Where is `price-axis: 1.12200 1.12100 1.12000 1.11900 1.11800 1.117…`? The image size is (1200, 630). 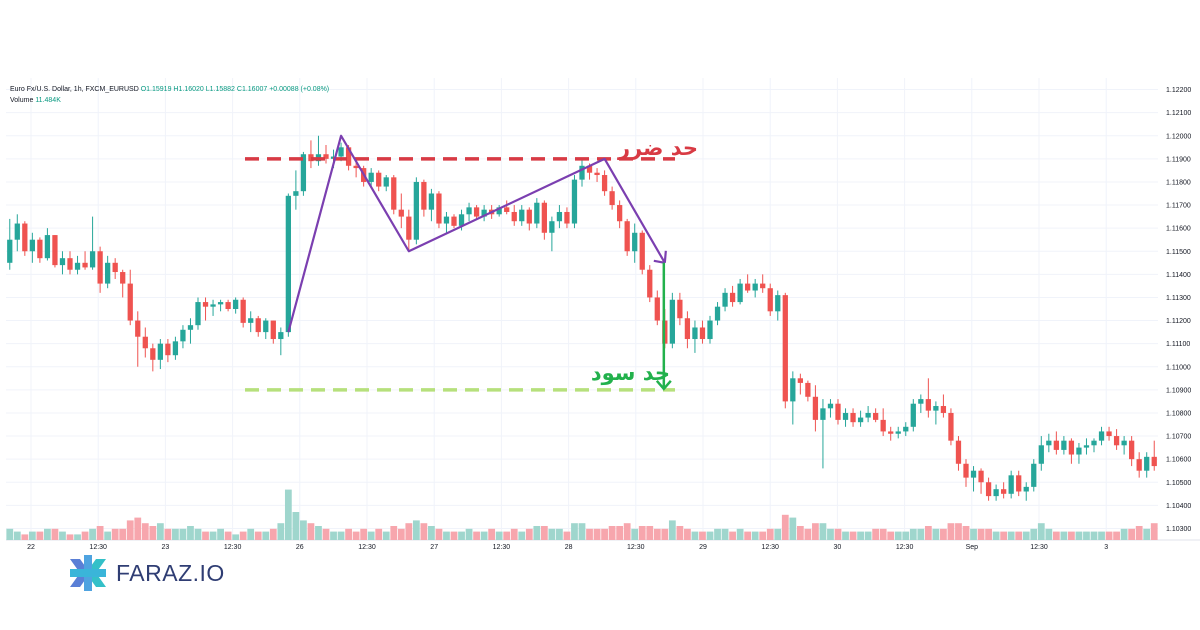 price-axis: 1.12200 1.12100 1.12000 1.11900 1.11800 1.117… is located at coordinates (1178, 310).